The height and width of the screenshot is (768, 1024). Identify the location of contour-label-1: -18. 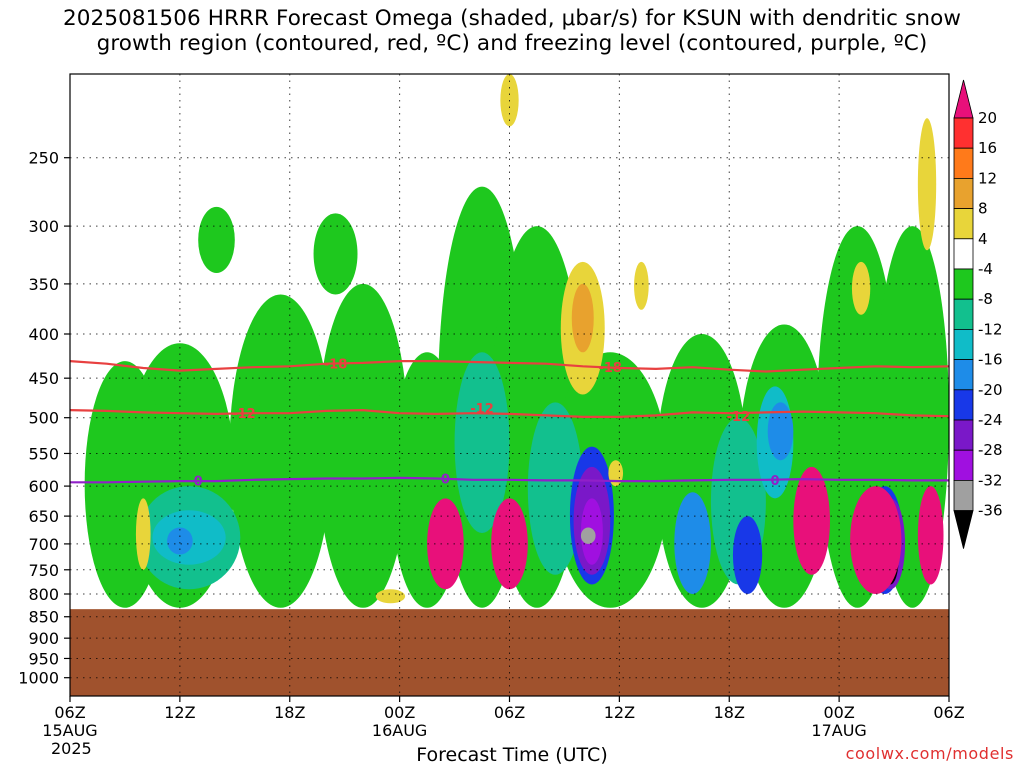
(610, 368).